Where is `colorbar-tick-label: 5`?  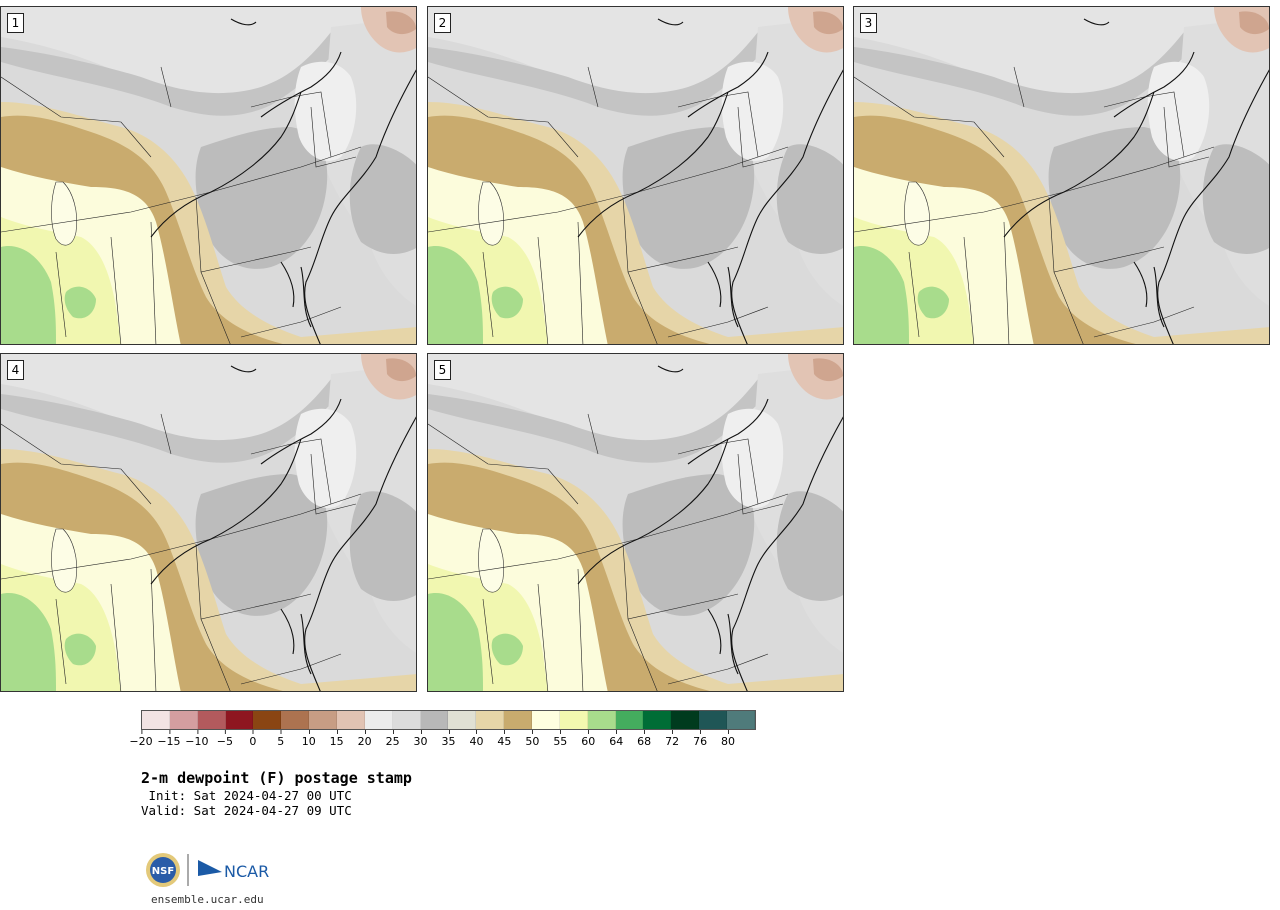
colorbar-tick-label: 5 is located at coordinates (281, 739).